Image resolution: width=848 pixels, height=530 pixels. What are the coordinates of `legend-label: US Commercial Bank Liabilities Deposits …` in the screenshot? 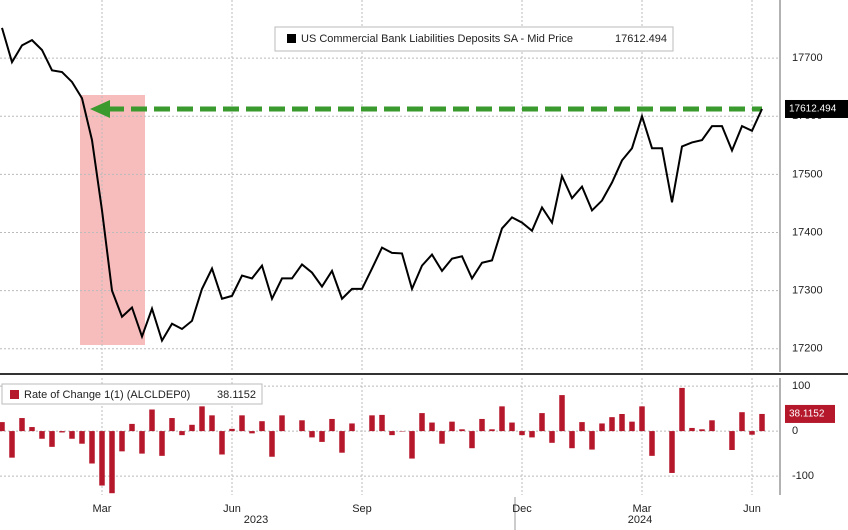 It's located at (437, 39).